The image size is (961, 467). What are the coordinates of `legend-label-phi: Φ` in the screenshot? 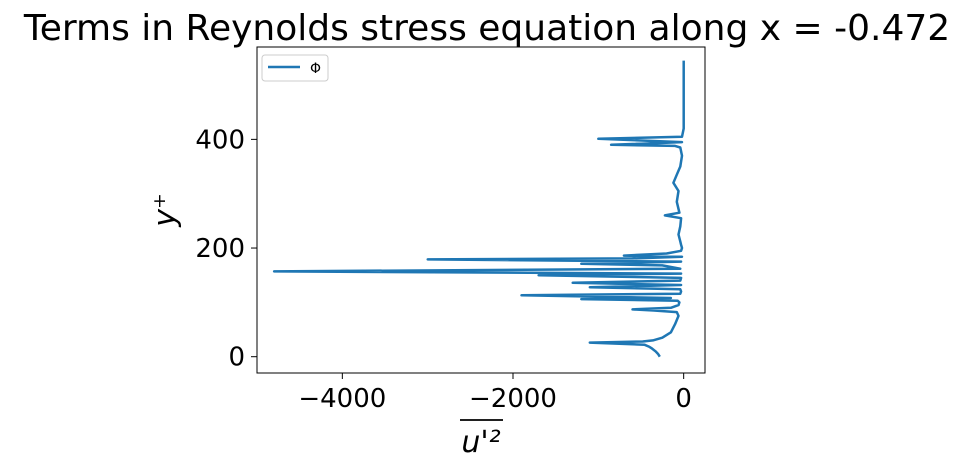 It's located at (315, 69).